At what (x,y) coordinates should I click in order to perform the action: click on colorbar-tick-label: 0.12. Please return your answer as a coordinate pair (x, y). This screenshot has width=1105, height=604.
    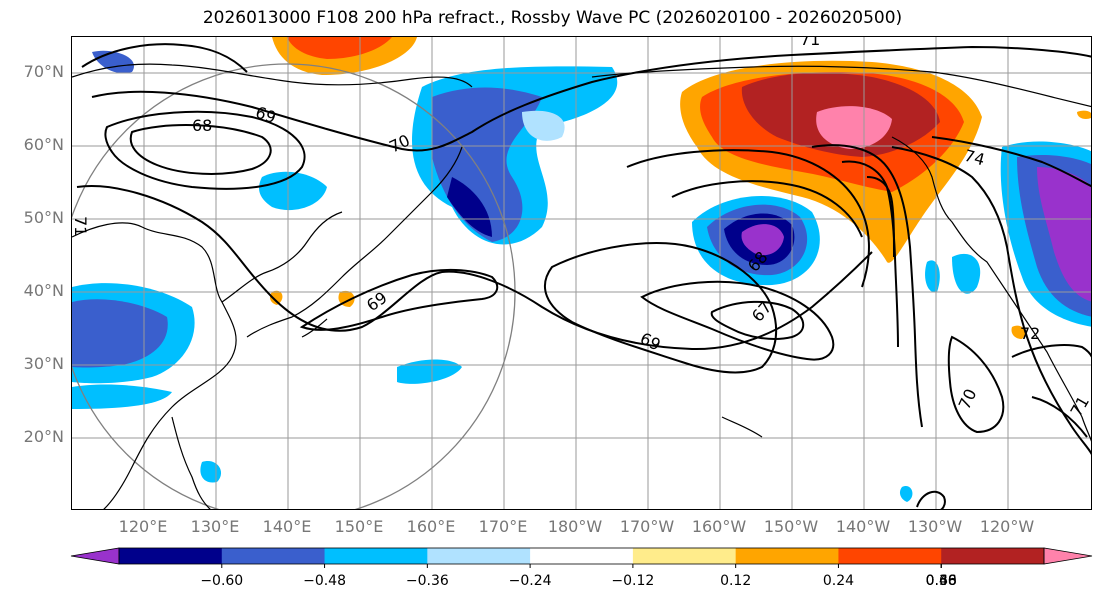
    Looking at the image, I should click on (736, 581).